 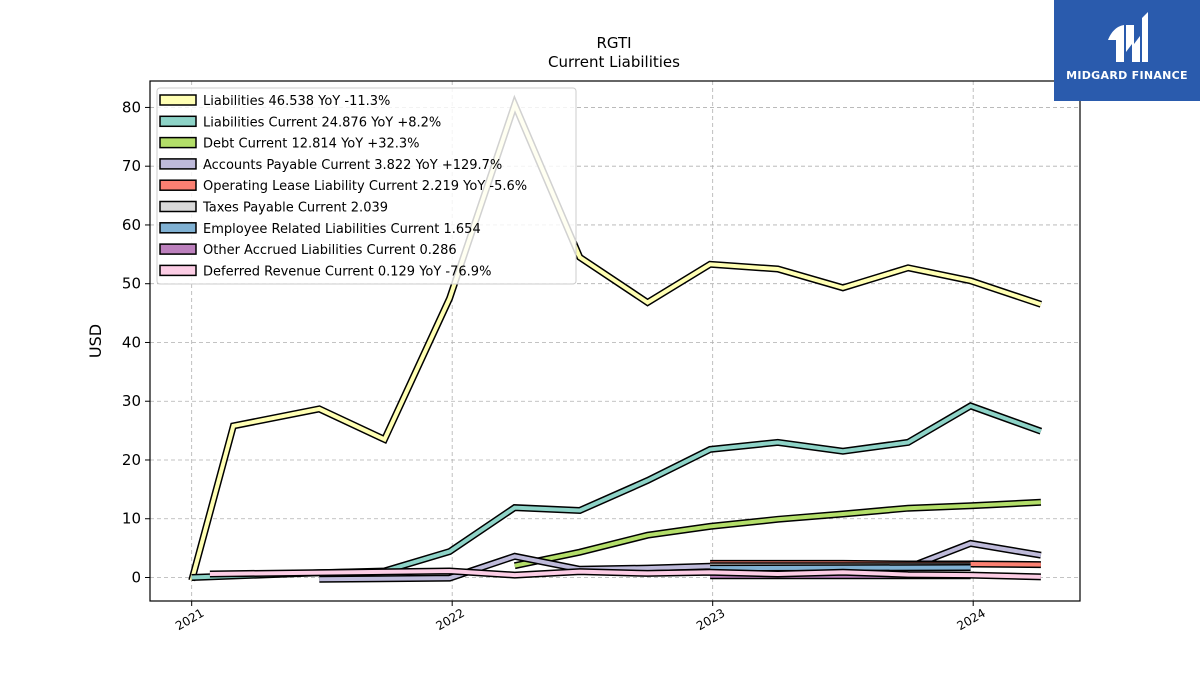 I want to click on y-tick-label: 70, so click(x=131, y=166).